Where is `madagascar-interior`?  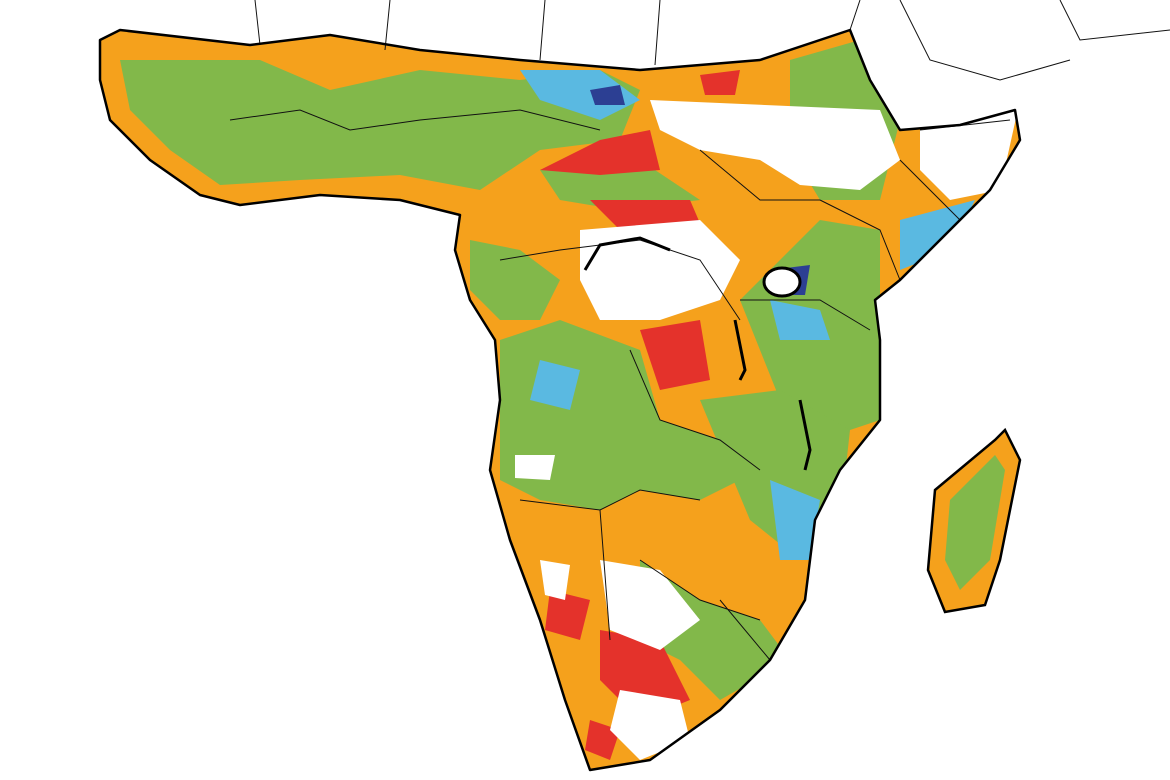 madagascar-interior is located at coordinates (975, 522).